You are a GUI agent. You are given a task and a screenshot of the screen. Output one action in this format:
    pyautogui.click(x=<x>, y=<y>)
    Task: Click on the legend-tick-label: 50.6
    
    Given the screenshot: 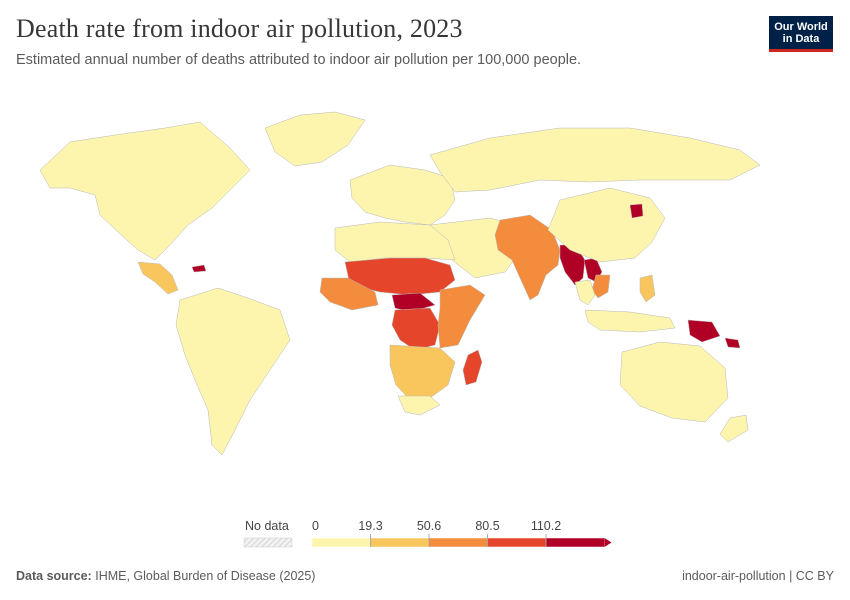 What is the action you would take?
    pyautogui.click(x=429, y=526)
    